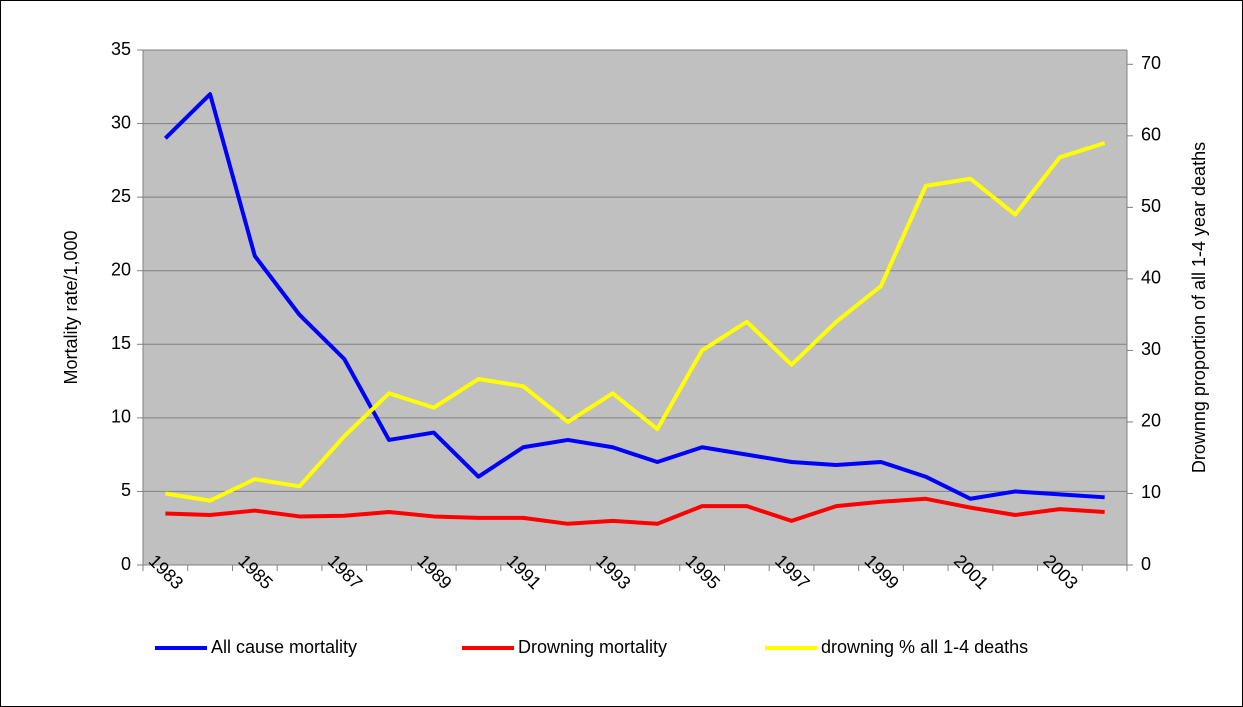 The image size is (1243, 707). What do you see at coordinates (284, 647) in the screenshot?
I see `legend-label: All cause mortality` at bounding box center [284, 647].